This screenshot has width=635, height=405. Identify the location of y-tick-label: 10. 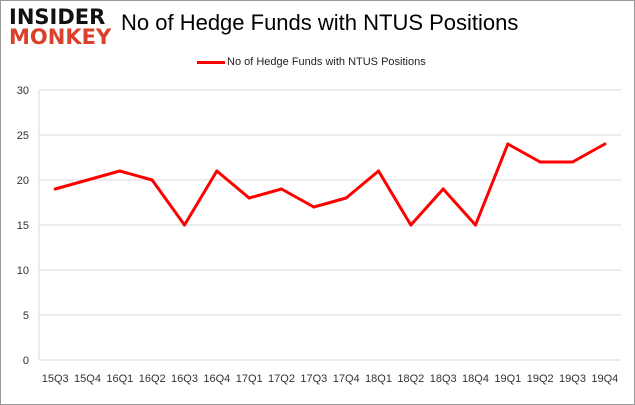
(23, 271).